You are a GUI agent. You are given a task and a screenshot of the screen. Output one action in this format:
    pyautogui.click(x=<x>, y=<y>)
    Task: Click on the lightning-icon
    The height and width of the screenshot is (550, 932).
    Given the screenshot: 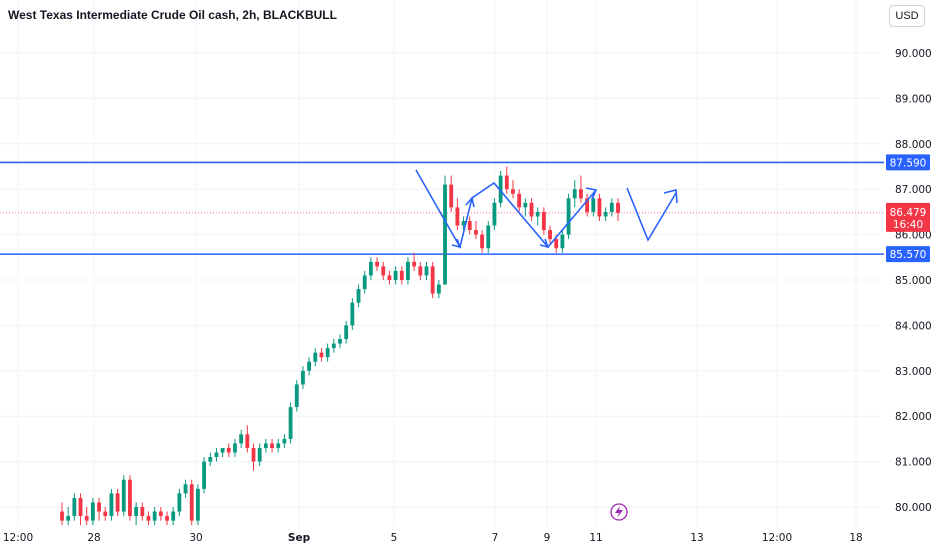 What is the action you would take?
    pyautogui.click(x=619, y=512)
    